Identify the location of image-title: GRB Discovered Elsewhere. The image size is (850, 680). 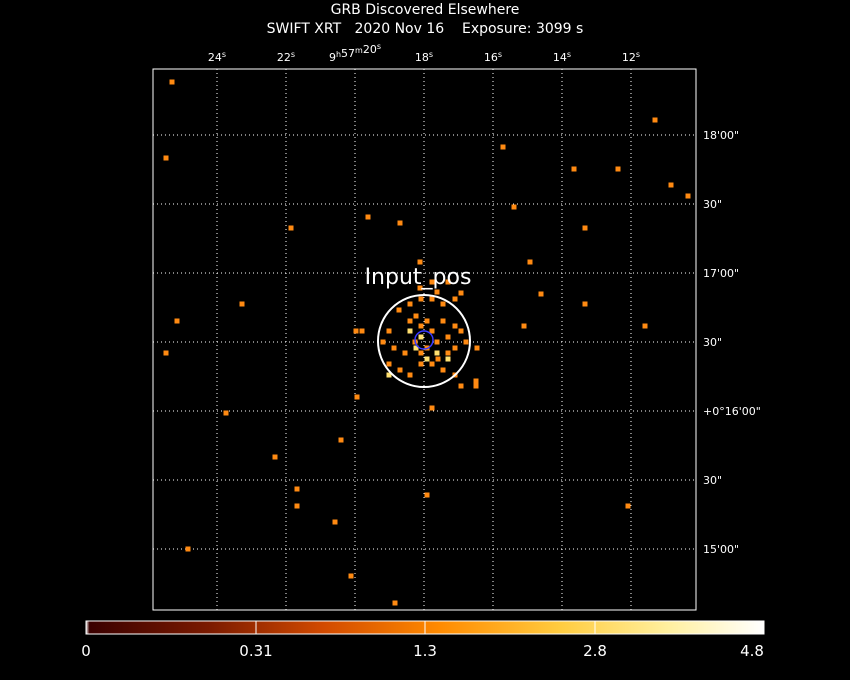
(425, 10).